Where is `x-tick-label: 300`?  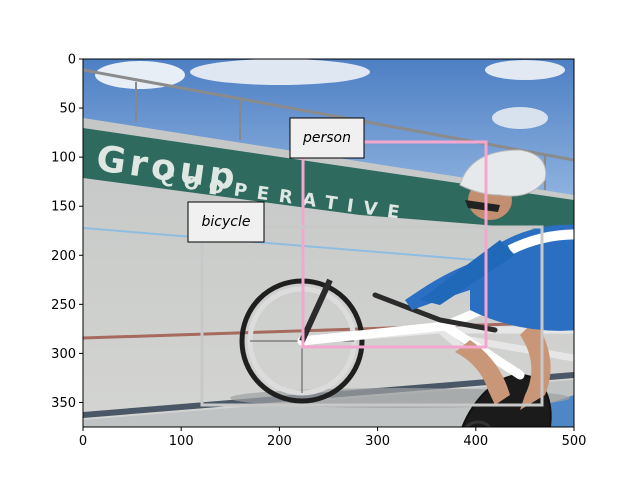 x-tick-label: 300 is located at coordinates (377, 441).